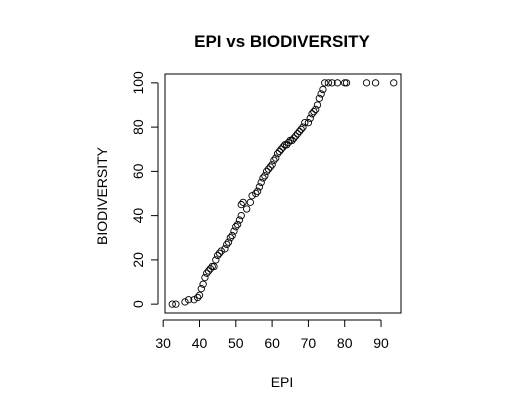 The height and width of the screenshot is (411, 529). I want to click on x-axis: 30 40 50 60 70 80 90, so click(272, 335).